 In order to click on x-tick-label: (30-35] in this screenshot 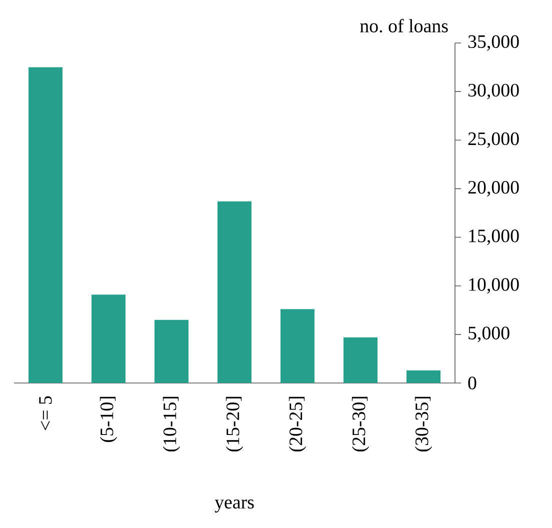, I will do `click(423, 424)`.